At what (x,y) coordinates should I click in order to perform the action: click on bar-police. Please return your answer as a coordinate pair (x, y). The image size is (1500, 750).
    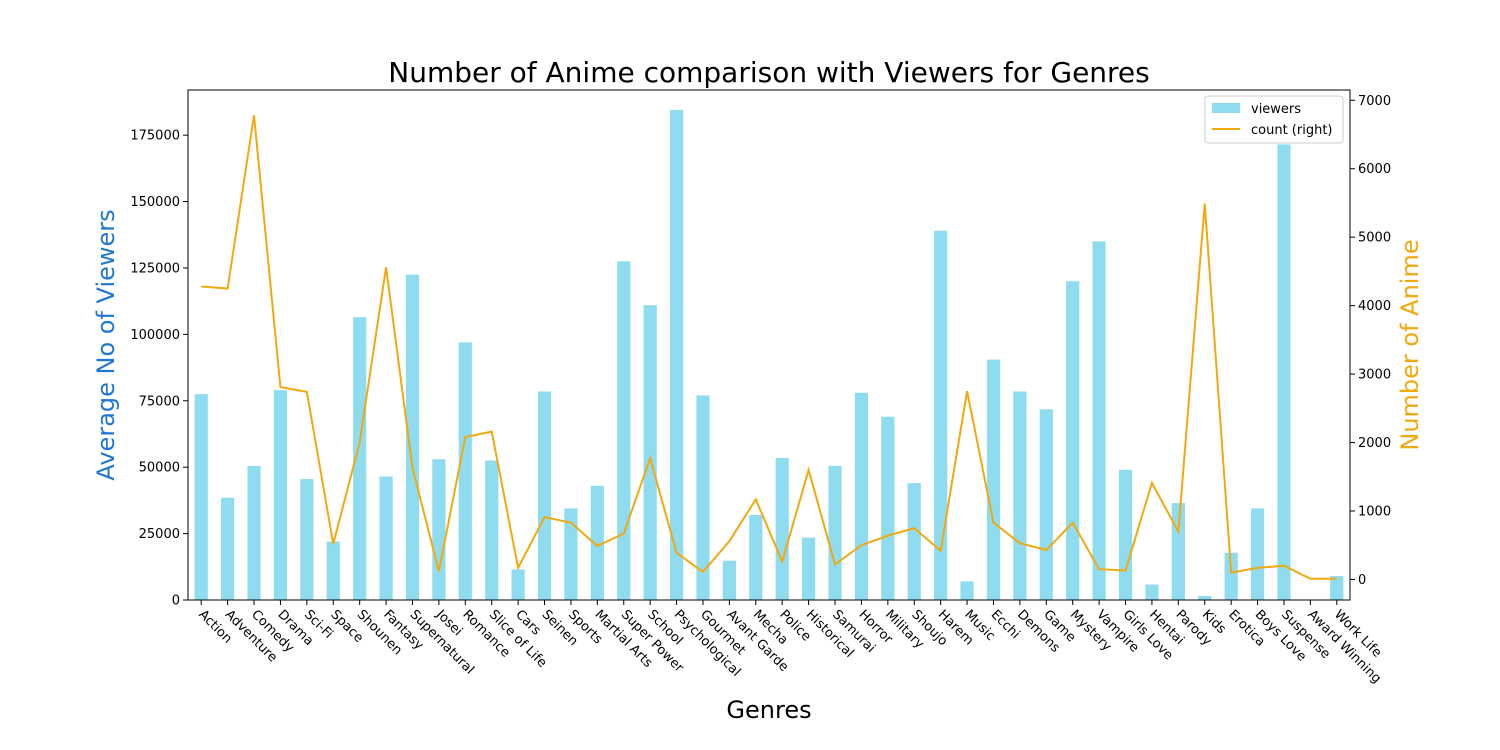
    Looking at the image, I should click on (782, 528).